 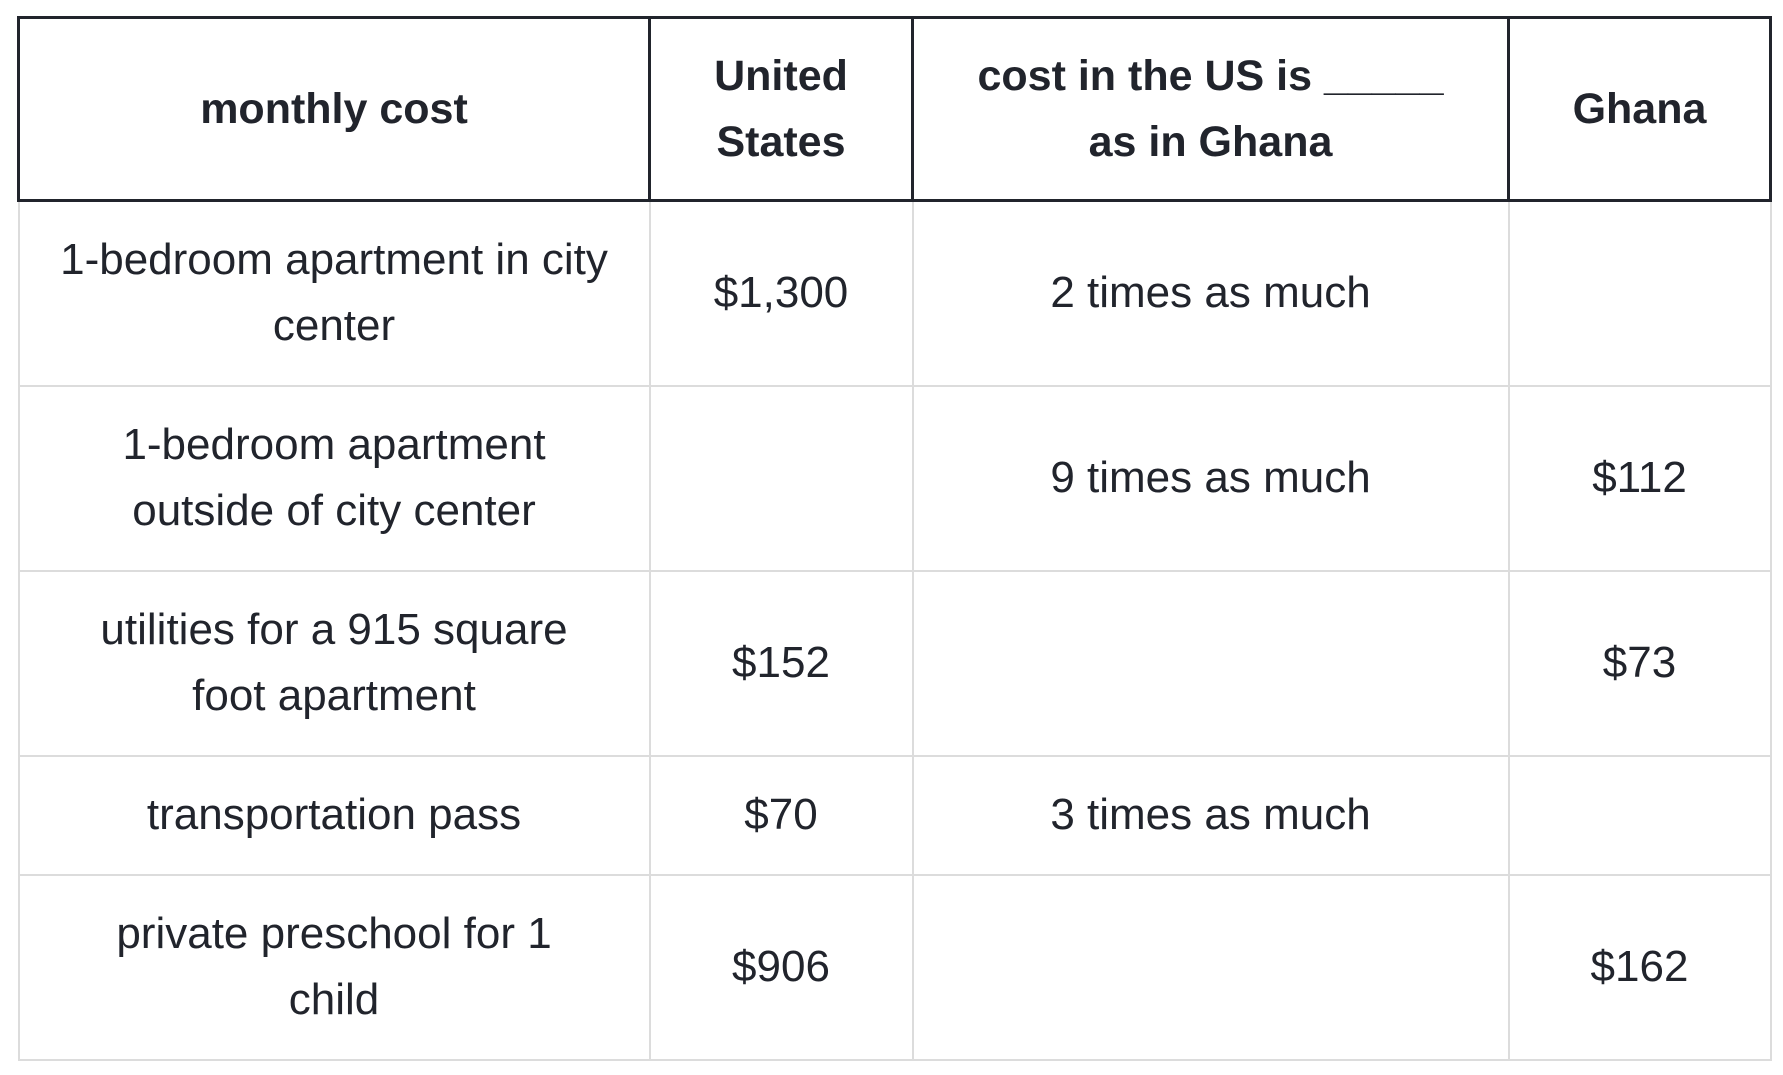 What do you see at coordinates (334, 815) in the screenshot?
I see `cell: transportation pass` at bounding box center [334, 815].